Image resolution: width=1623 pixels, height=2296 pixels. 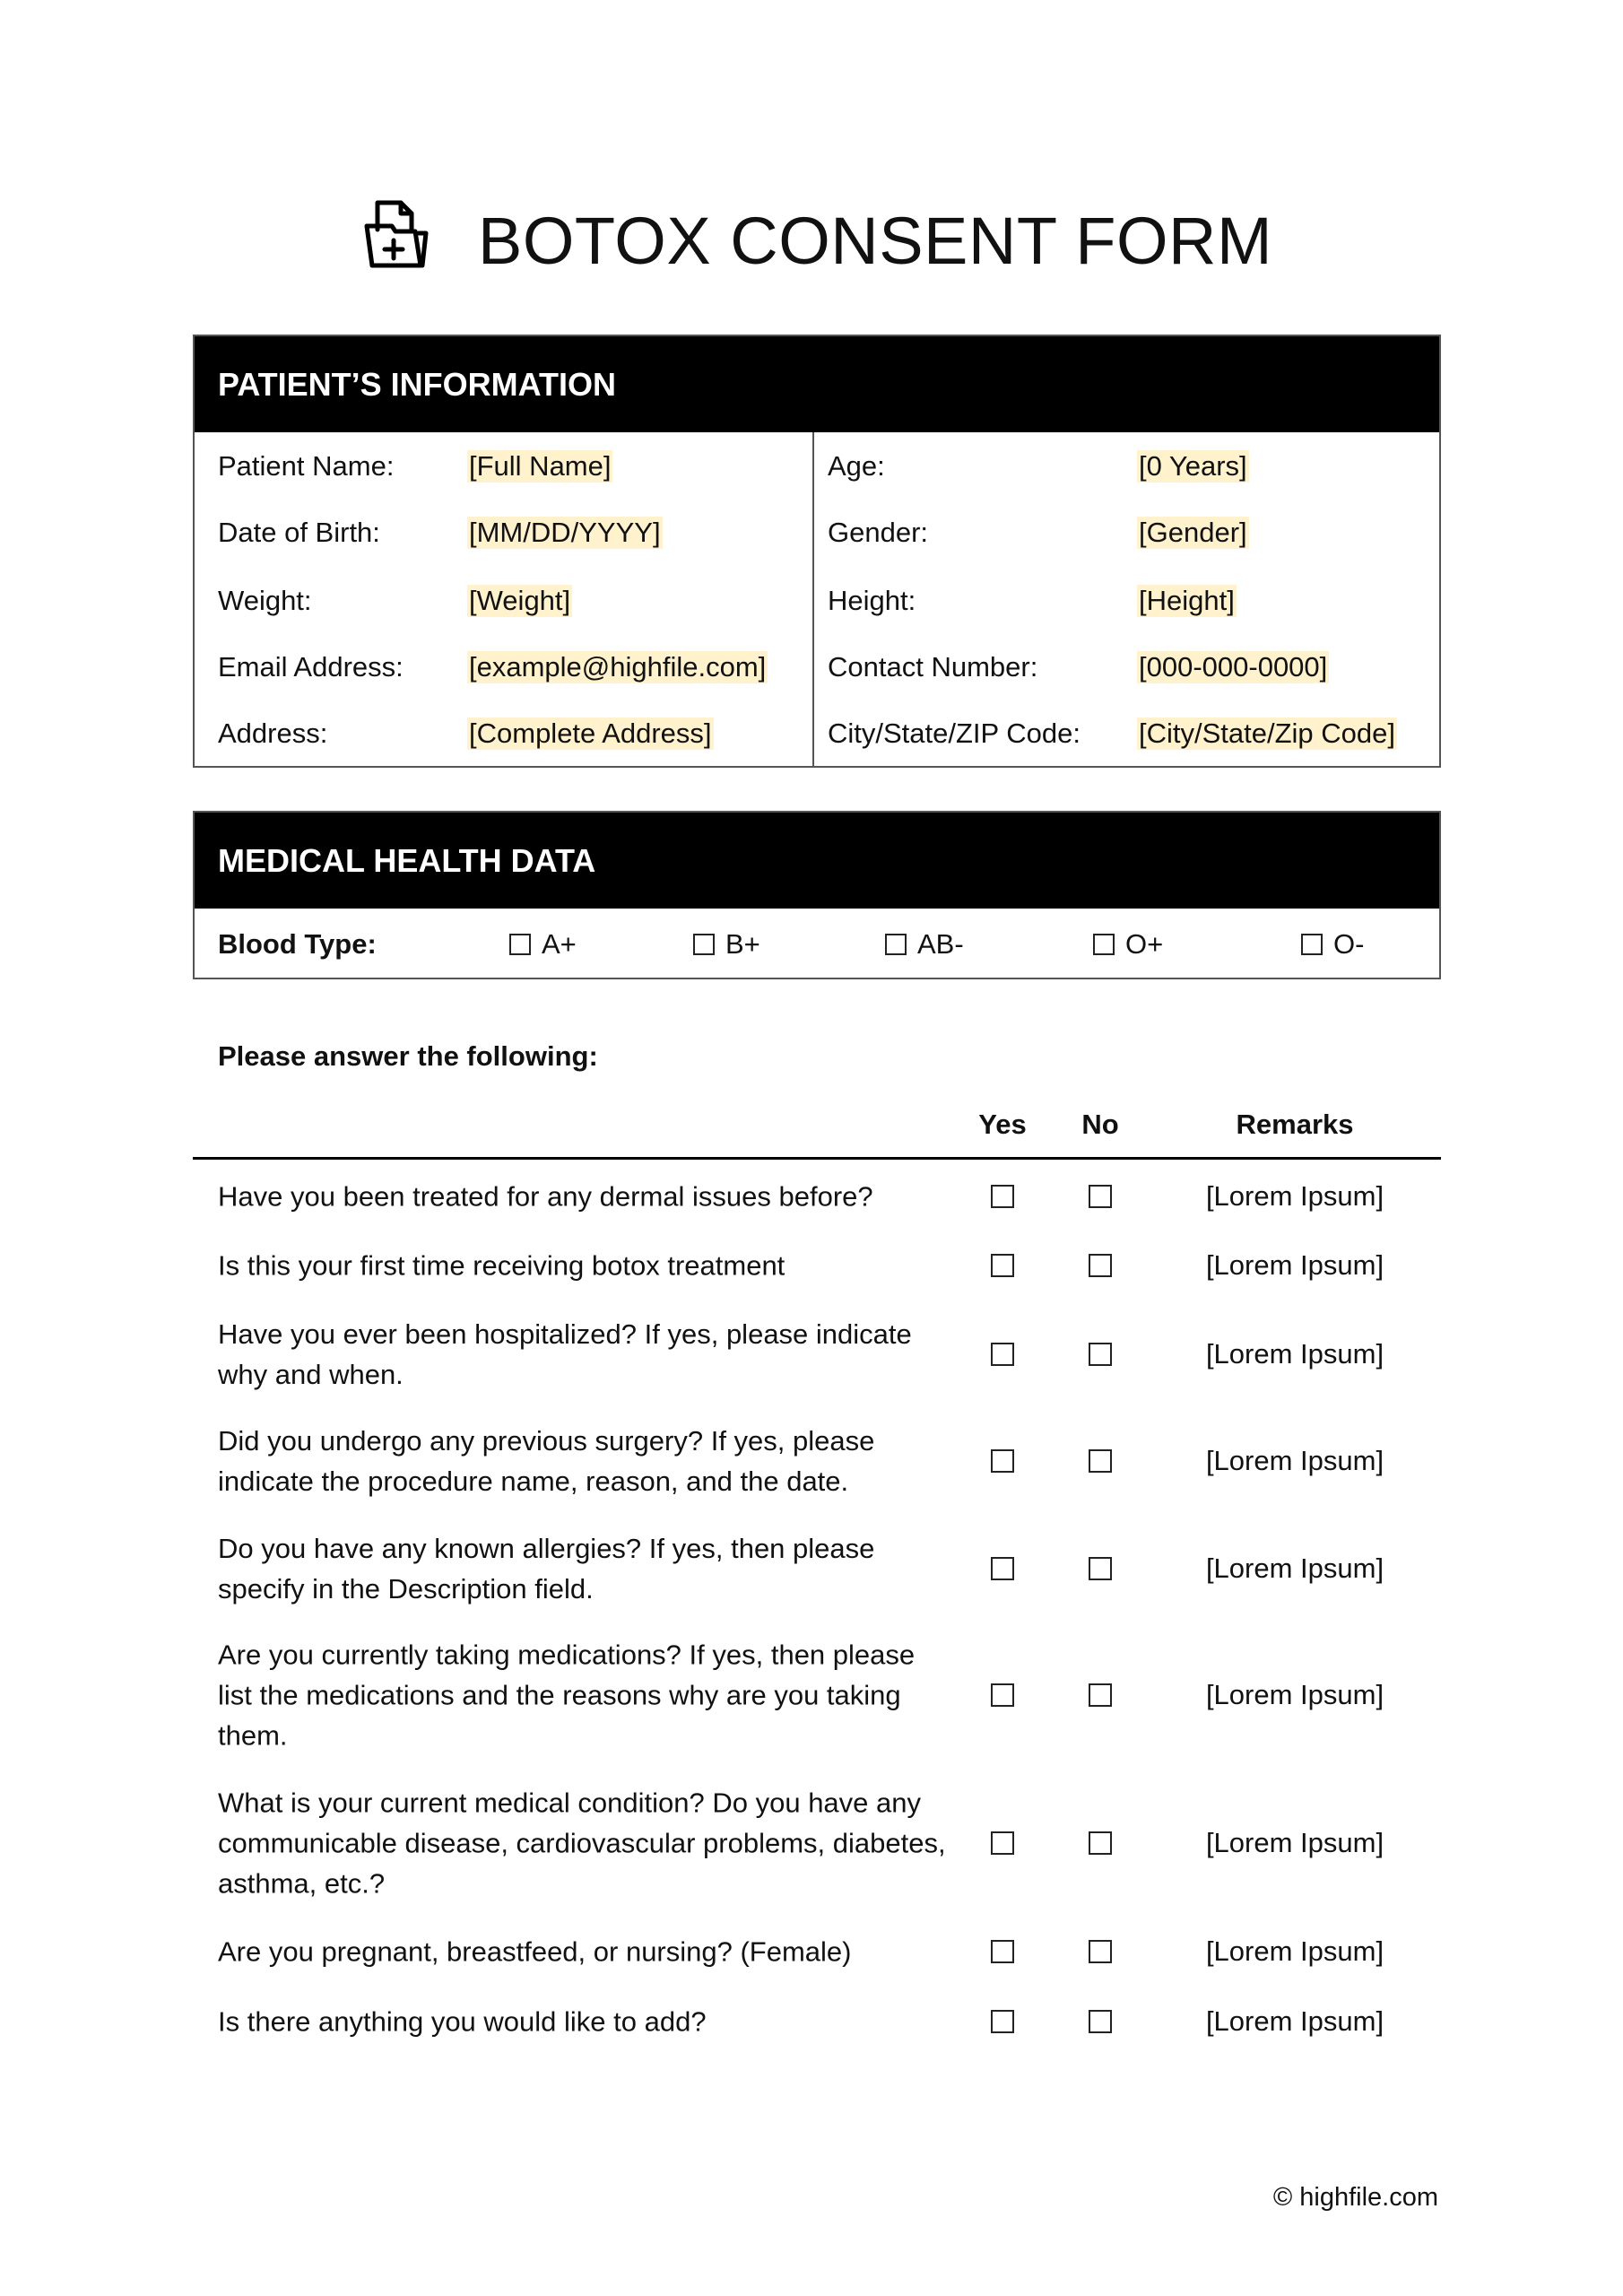 I want to click on patient-field-label: Patient Name:, so click(x=306, y=466).